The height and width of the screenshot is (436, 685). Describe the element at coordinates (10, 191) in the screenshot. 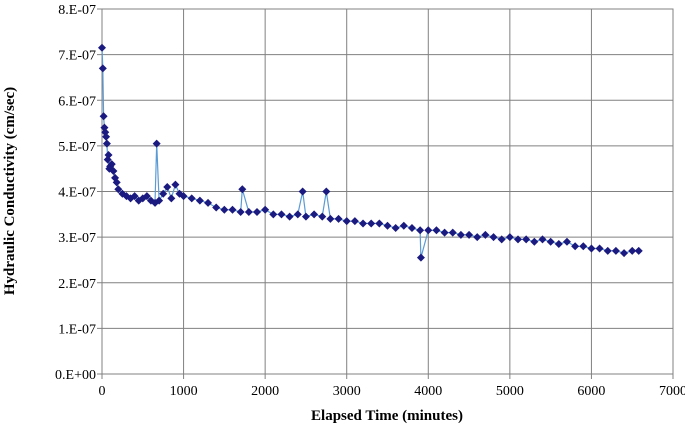

I see `y-axis-title: Hydraulic Conductivity (cm/sec)` at that location.